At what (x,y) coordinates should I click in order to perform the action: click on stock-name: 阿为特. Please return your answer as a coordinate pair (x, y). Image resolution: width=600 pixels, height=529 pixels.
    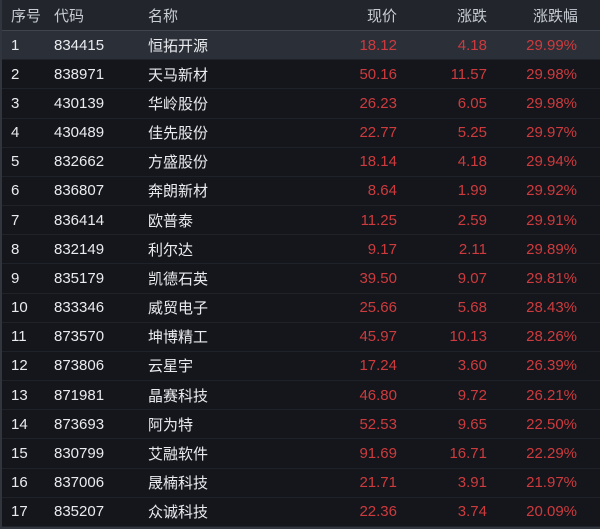
    Looking at the image, I should click on (171, 425).